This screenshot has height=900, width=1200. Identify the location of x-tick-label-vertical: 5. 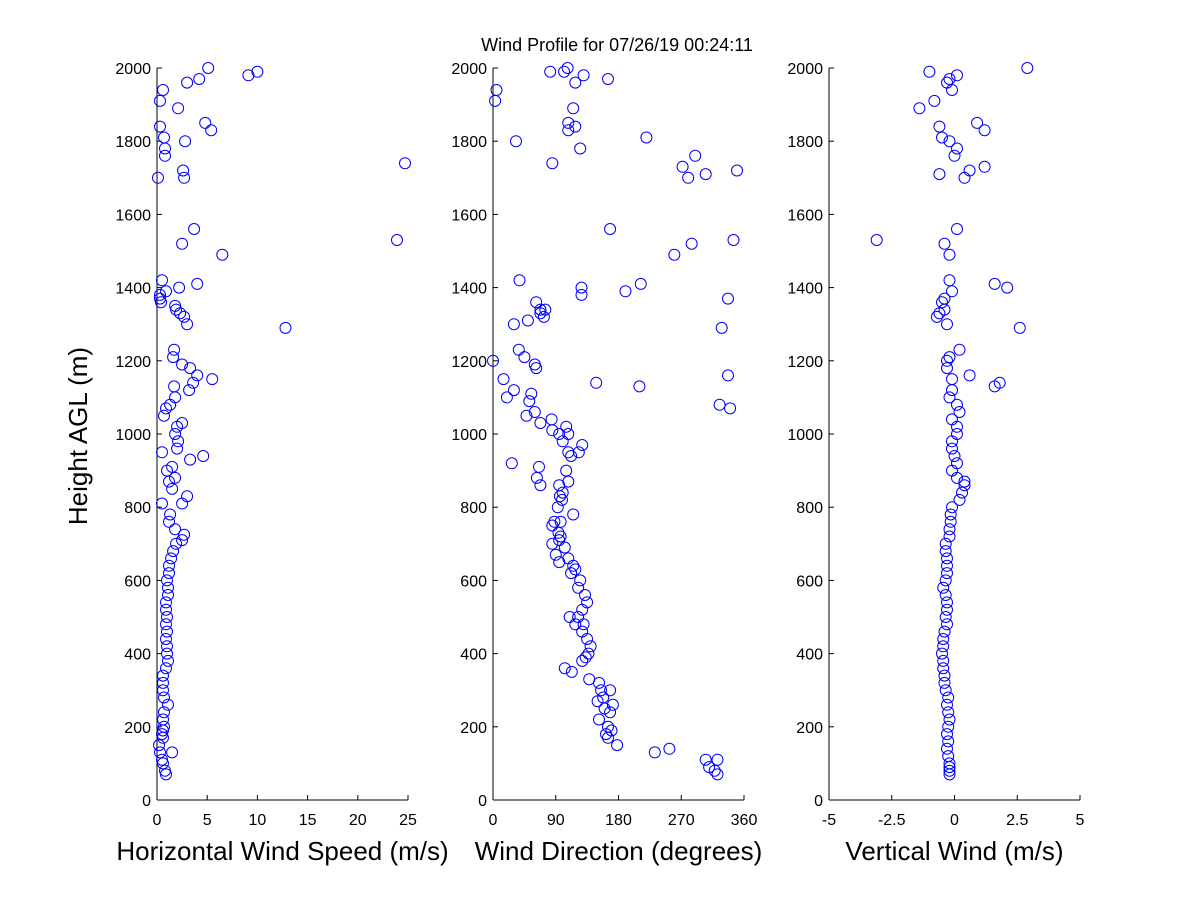
(1080, 820).